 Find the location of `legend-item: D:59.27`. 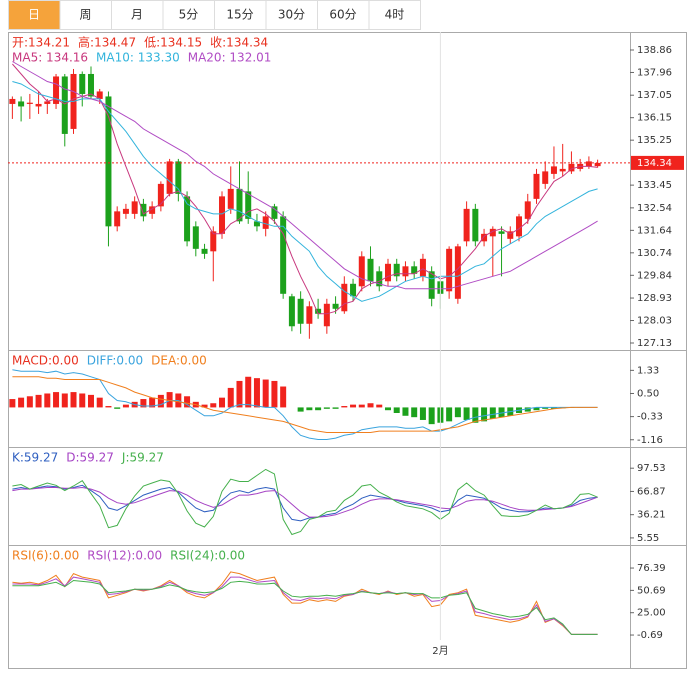

legend-item: D:59.27 is located at coordinates (90, 458).